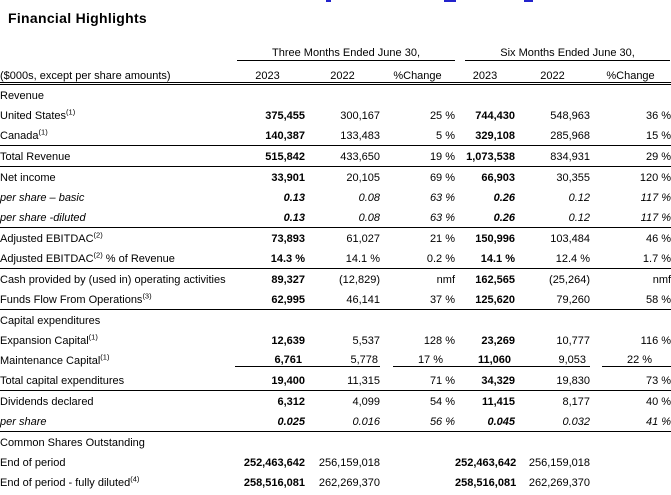 This screenshot has height=495, width=671. Describe the element at coordinates (658, 300) in the screenshot. I see `value-cell: 58 %` at that location.